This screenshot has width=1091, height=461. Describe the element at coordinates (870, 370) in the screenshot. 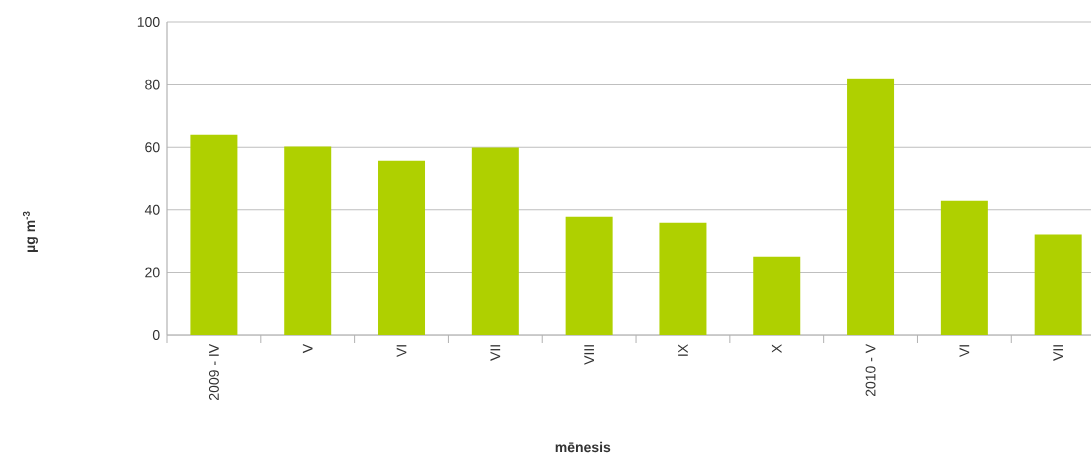

I see `x-tick-label: 2010 - V` at that location.